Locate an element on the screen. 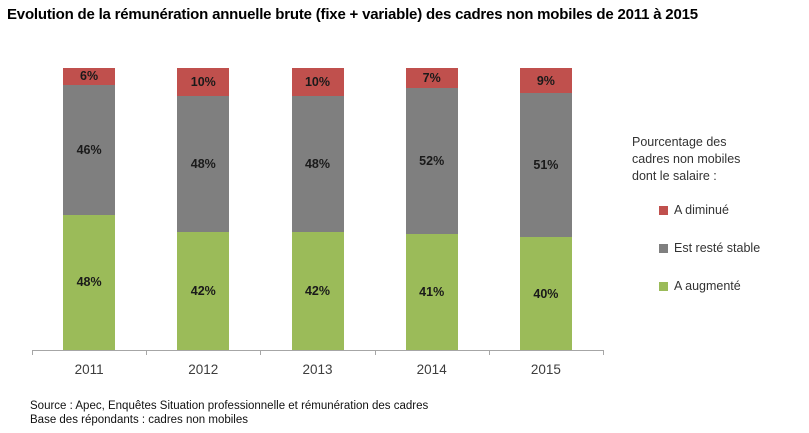 The image size is (809, 433). bar-2012: 42% 48% 10% is located at coordinates (203, 209).